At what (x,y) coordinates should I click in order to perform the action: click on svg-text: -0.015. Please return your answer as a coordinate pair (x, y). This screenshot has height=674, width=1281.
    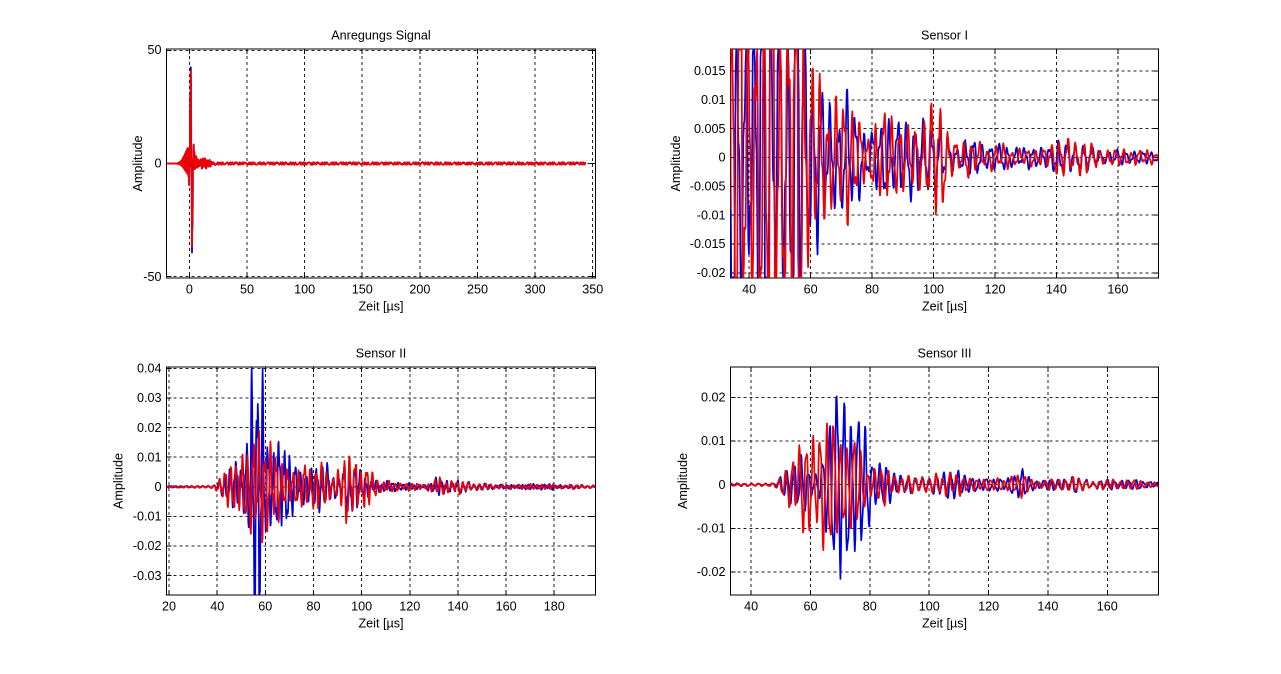
    Looking at the image, I should click on (708, 244).